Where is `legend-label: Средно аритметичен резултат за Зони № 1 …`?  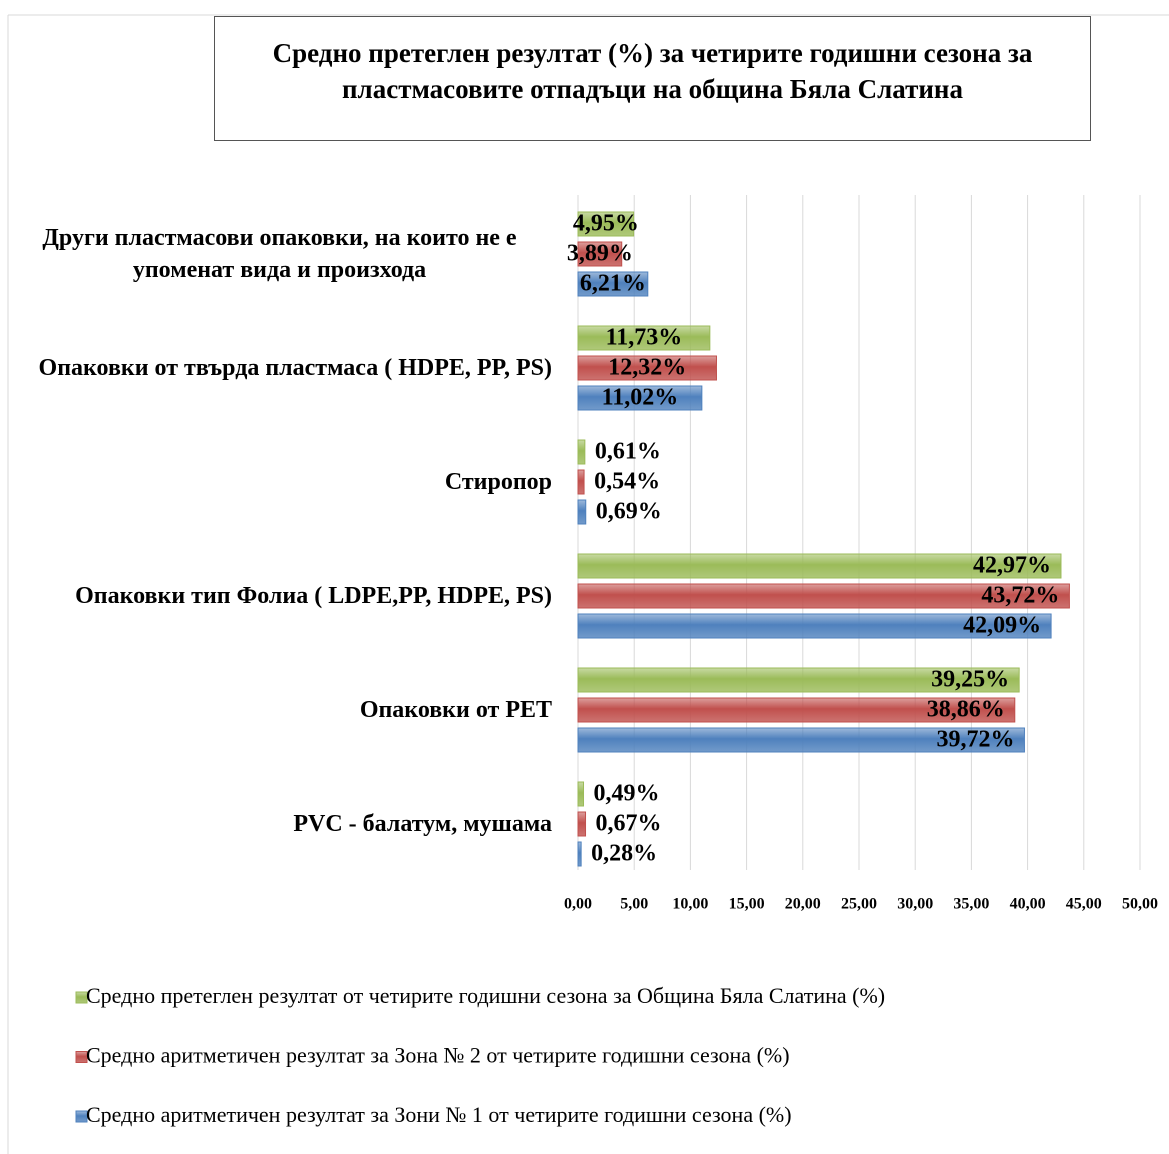
legend-label: Средно аритметичен резултат за Зони № 1 … is located at coordinates (439, 1114).